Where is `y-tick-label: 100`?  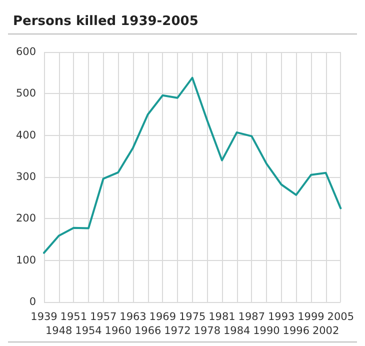 y-tick-label: 100 is located at coordinates (26, 260).